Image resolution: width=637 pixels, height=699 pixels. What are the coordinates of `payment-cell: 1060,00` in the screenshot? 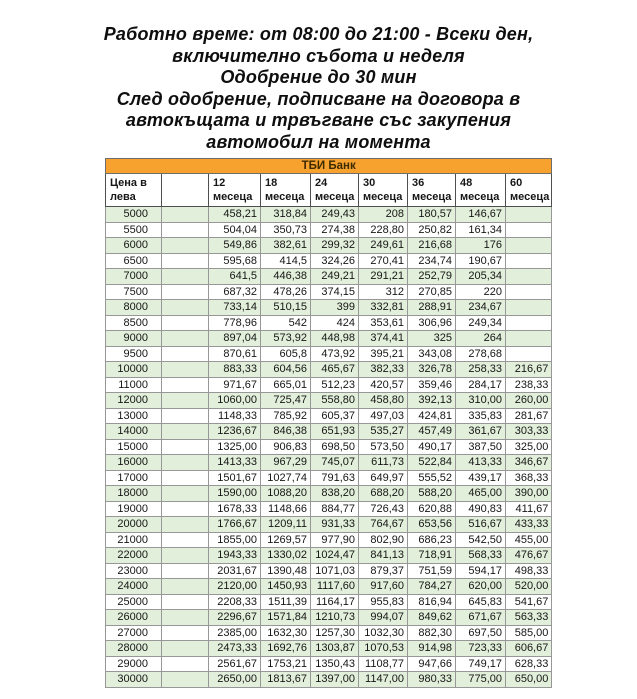 It's located at (234, 400).